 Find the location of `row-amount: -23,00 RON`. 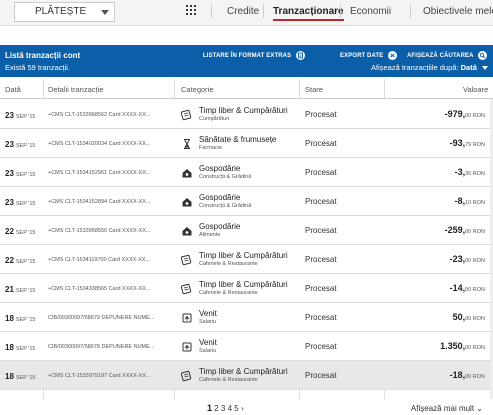

row-amount: -23,00 RON is located at coordinates (467, 259).